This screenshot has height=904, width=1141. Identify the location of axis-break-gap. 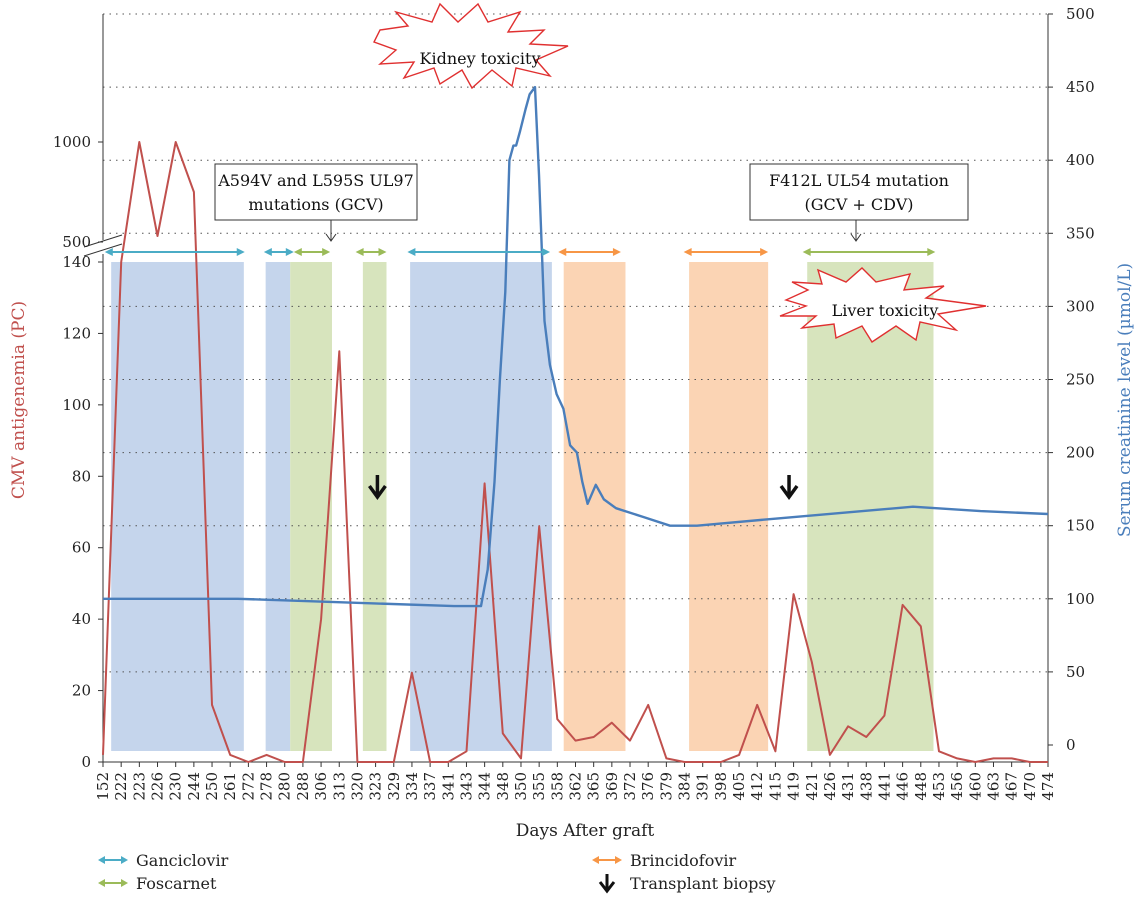
(103, 247).